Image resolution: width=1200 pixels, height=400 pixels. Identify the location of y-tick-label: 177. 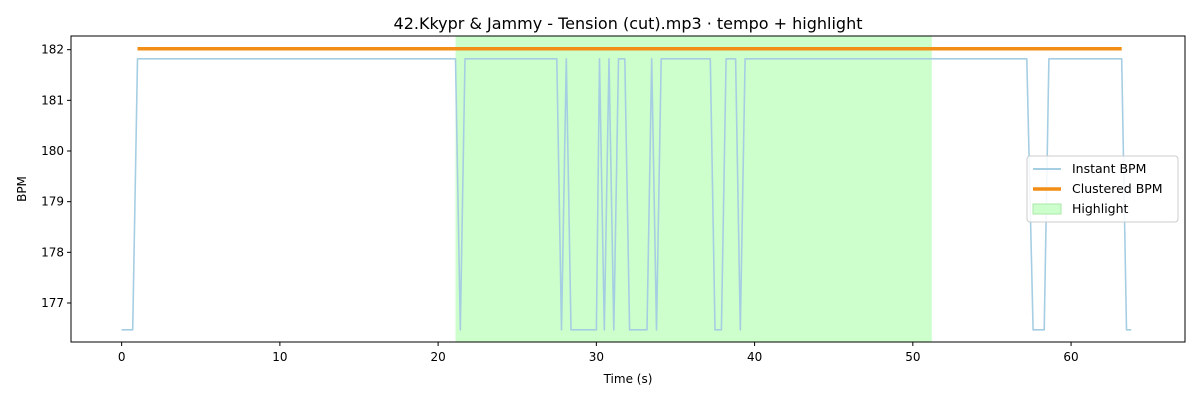
(52, 303).